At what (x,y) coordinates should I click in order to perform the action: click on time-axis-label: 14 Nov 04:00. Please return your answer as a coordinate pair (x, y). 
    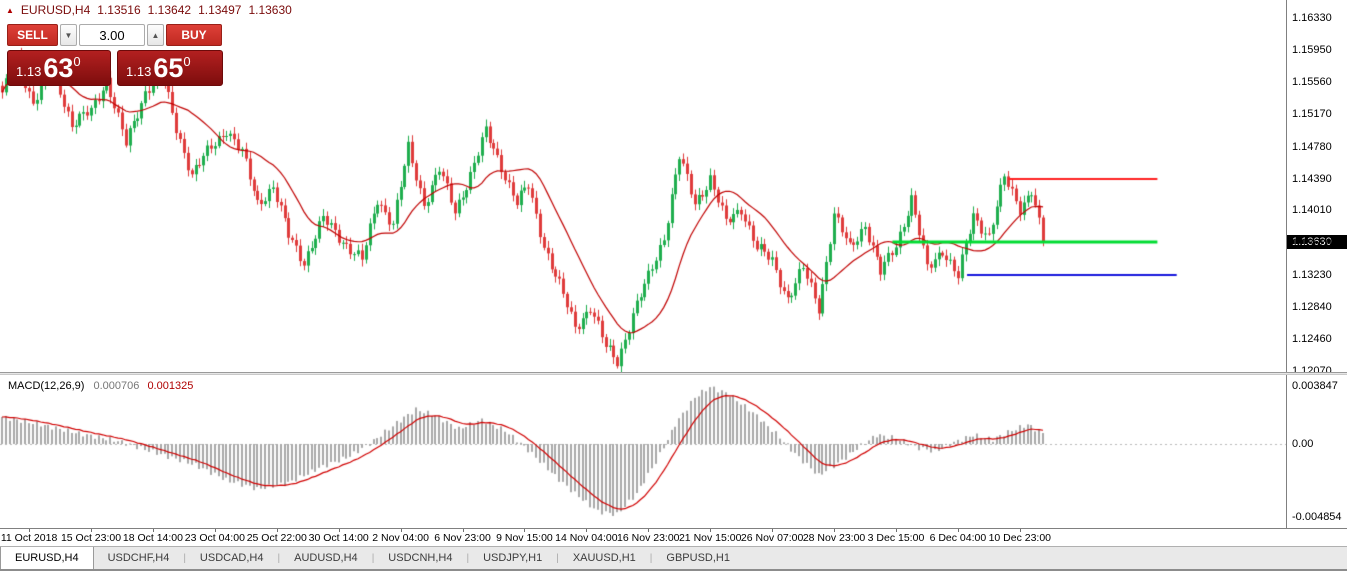
    Looking at the image, I should click on (586, 538).